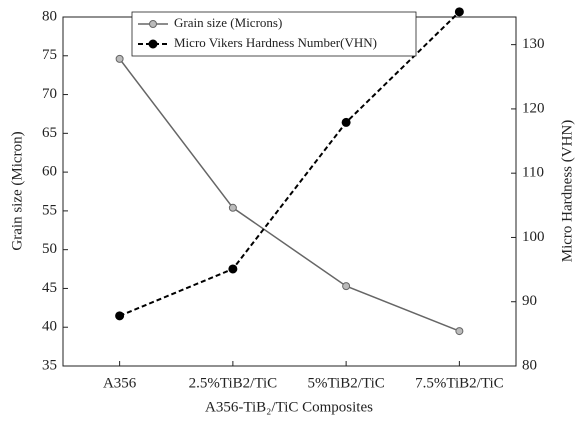 The image size is (578, 424). What do you see at coordinates (533, 44) in the screenshot?
I see `y2-tick-label: 130` at bounding box center [533, 44].